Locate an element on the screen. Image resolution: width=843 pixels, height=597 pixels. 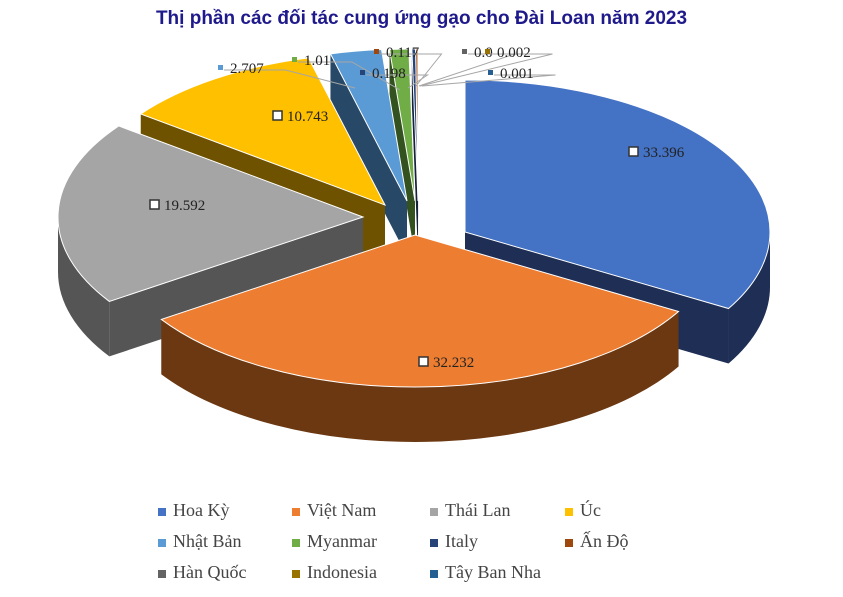
legend-item: Úc is located at coordinates (583, 509).